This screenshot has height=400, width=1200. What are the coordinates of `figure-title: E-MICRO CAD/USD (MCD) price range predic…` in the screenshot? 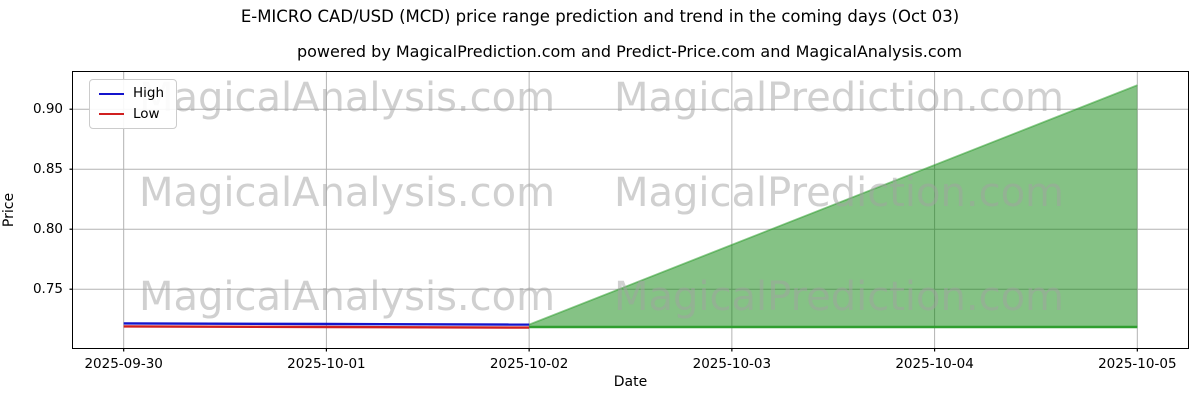 It's located at (600, 16).